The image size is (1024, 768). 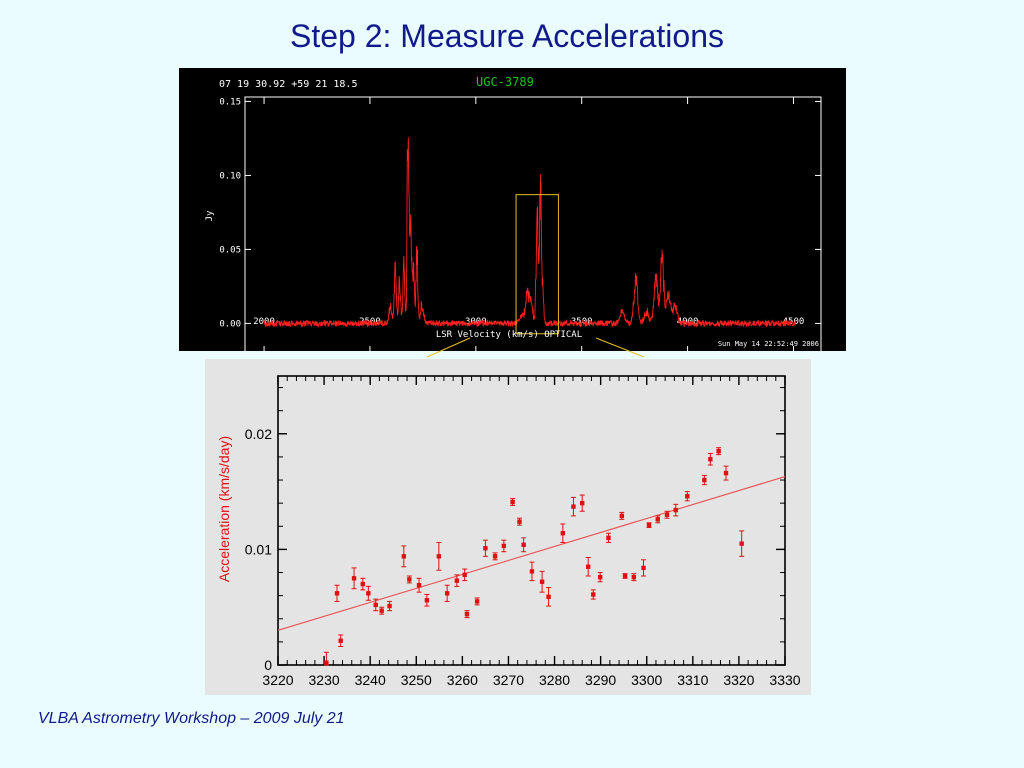 What do you see at coordinates (268, 665) in the screenshot?
I see `acceleration-y-tick-label: 0` at bounding box center [268, 665].